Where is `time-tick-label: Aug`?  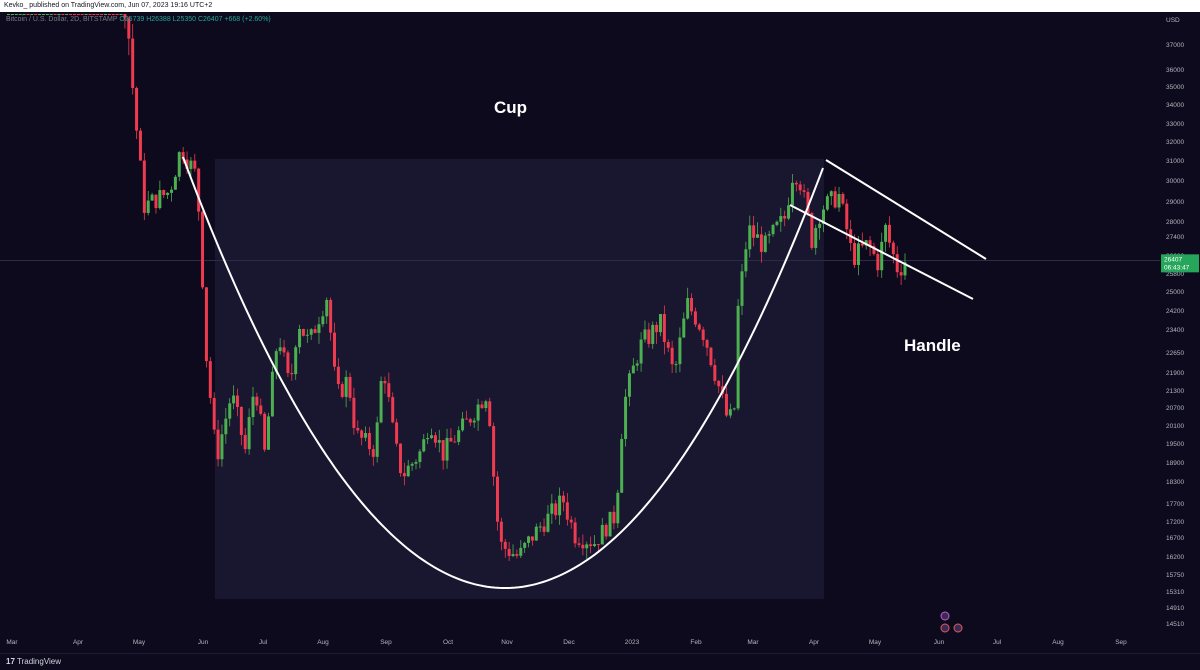 time-tick-label: Aug is located at coordinates (1058, 642).